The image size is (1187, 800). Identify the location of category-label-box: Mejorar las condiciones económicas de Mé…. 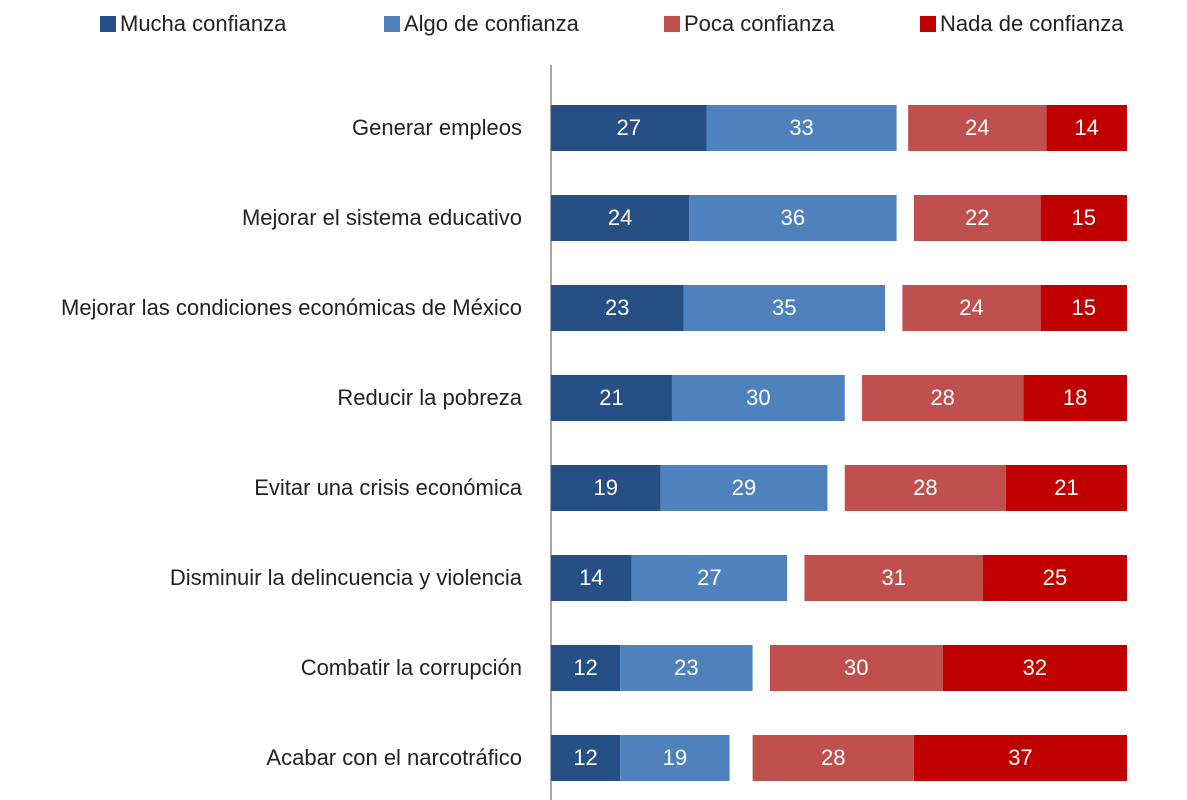
(261, 308).